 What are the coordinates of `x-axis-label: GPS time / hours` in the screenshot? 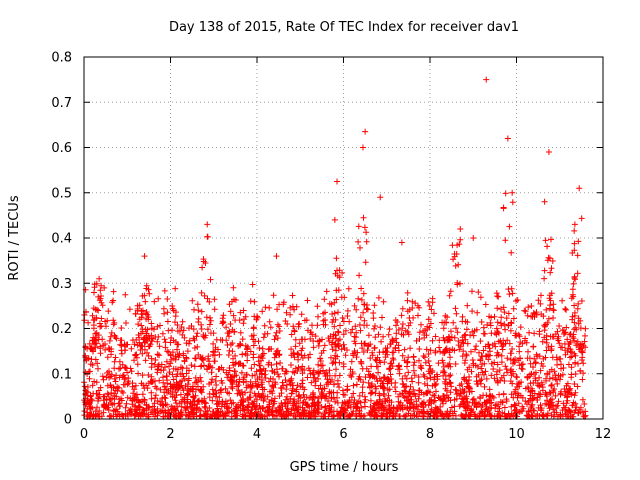 It's located at (344, 467).